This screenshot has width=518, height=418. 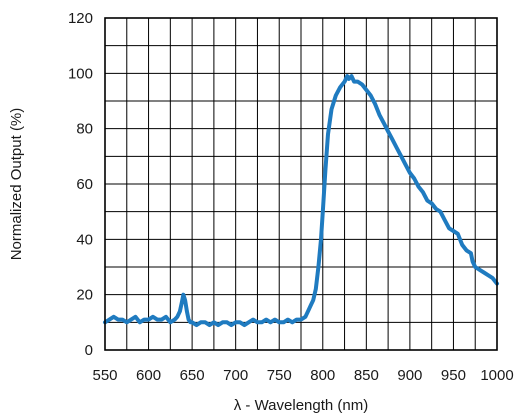 I want to click on x-tick-label: 900, so click(x=409, y=375).